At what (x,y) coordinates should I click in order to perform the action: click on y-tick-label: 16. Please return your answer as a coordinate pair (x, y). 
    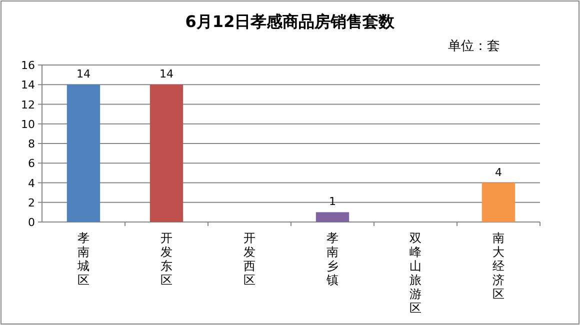
    Looking at the image, I should click on (28, 65).